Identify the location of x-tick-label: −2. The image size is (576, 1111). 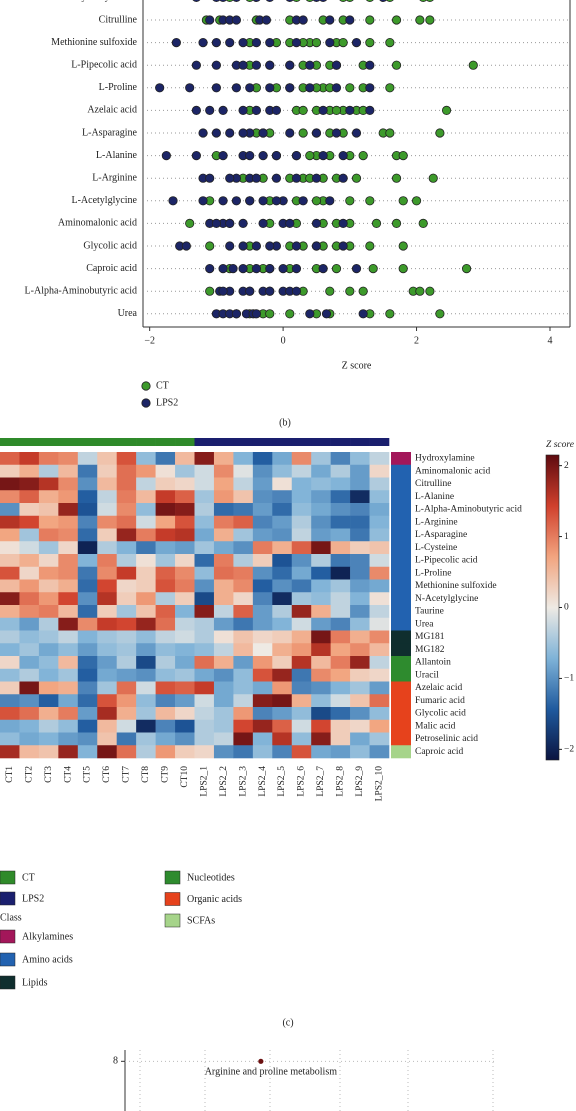
(149, 340).